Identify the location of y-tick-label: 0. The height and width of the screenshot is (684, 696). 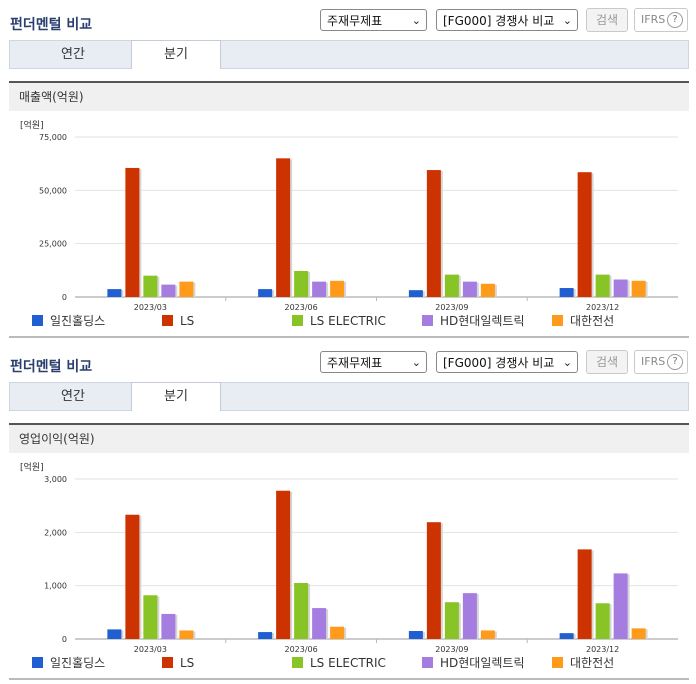
(64, 639).